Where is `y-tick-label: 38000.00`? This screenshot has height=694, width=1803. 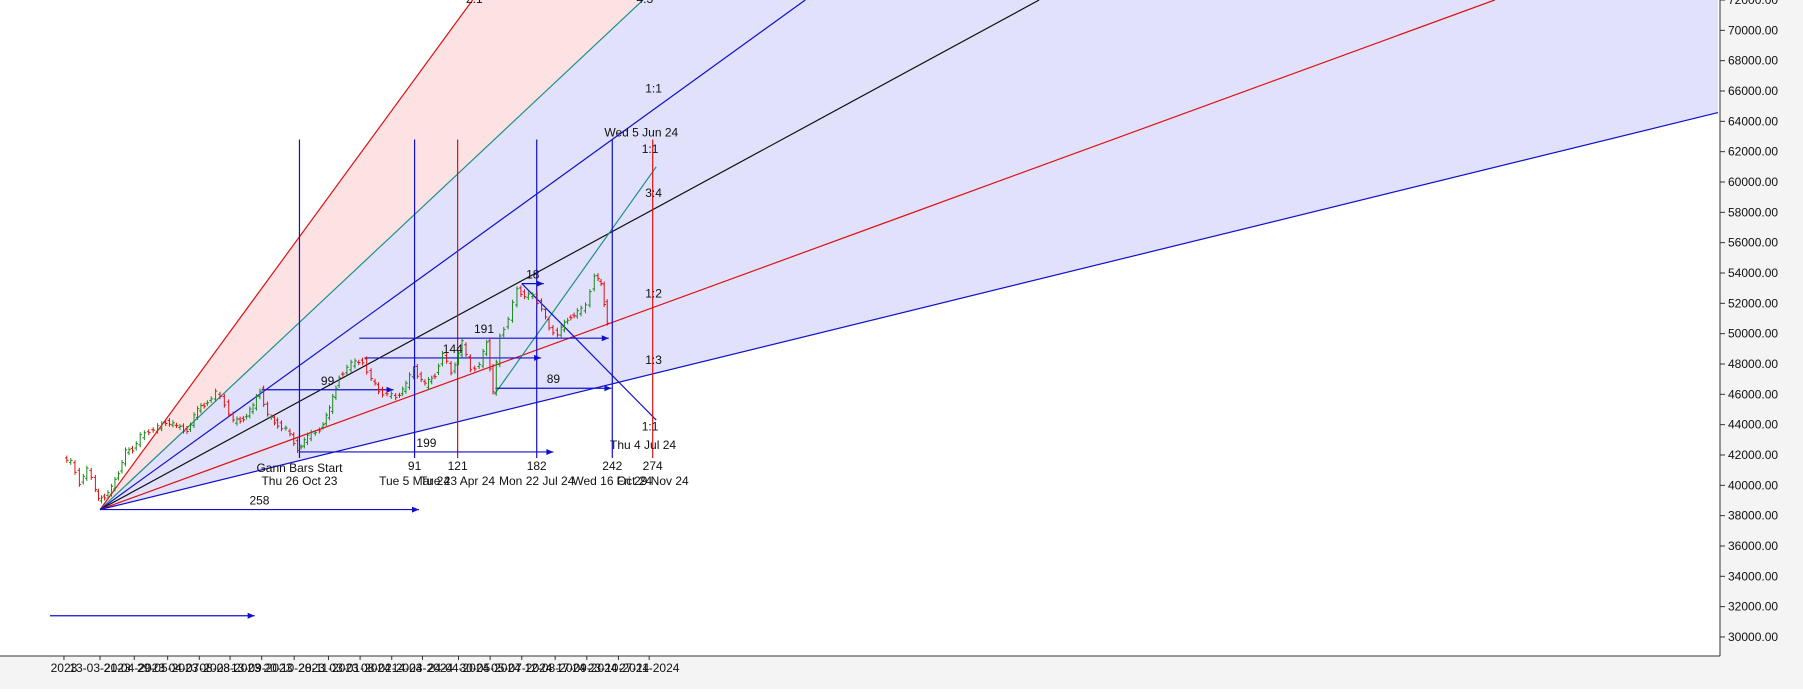 y-tick-label: 38000.00 is located at coordinates (1753, 516).